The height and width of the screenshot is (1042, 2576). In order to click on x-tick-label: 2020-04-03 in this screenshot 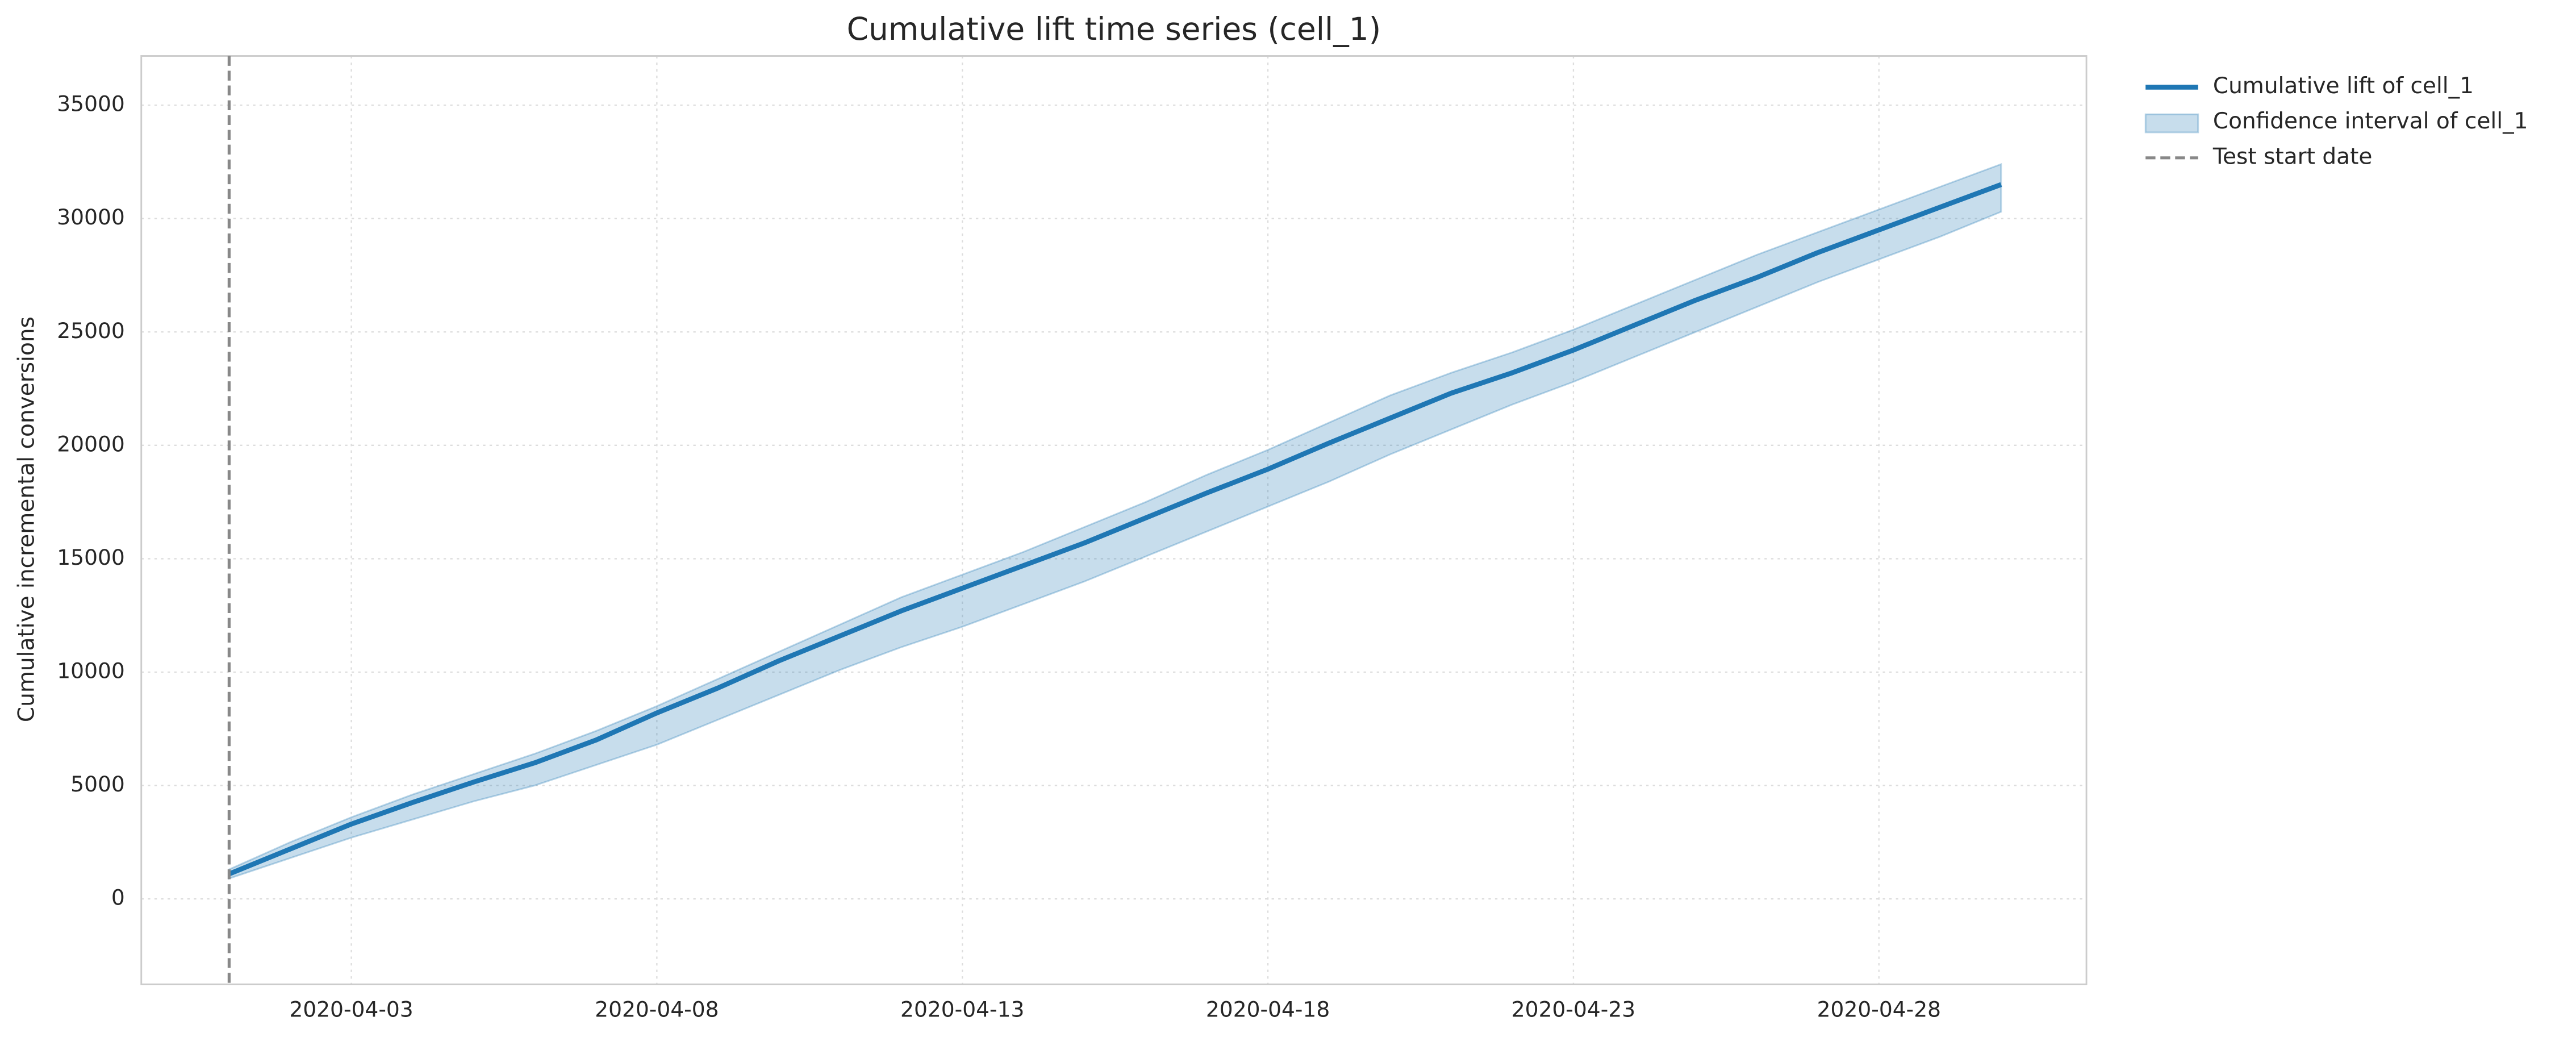, I will do `click(351, 1009)`.